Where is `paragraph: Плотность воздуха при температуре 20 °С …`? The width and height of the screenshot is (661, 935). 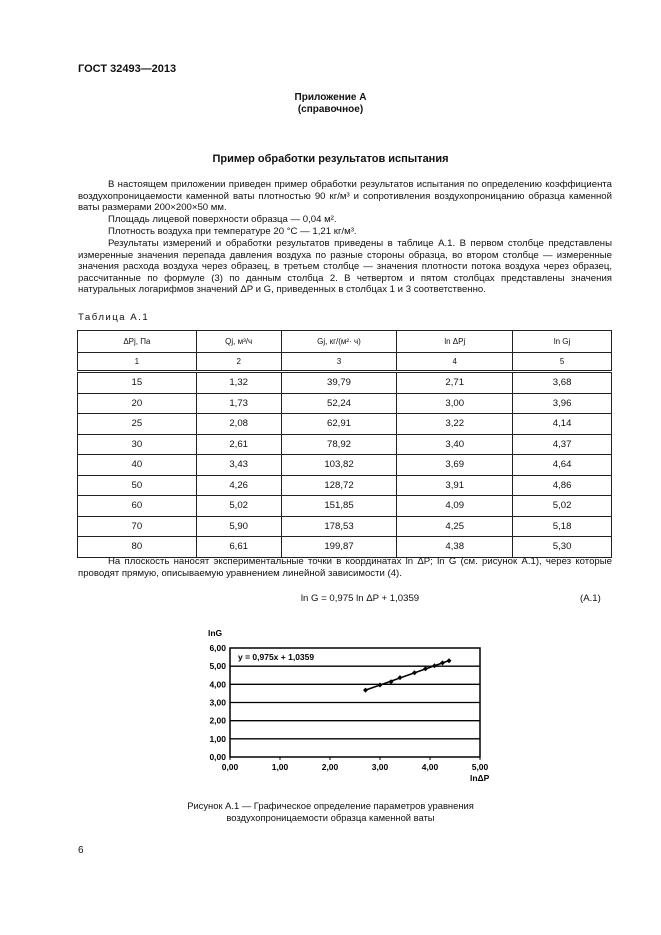
paragraph: Плотность воздуха при температуре 20 °С … is located at coordinates (232, 231).